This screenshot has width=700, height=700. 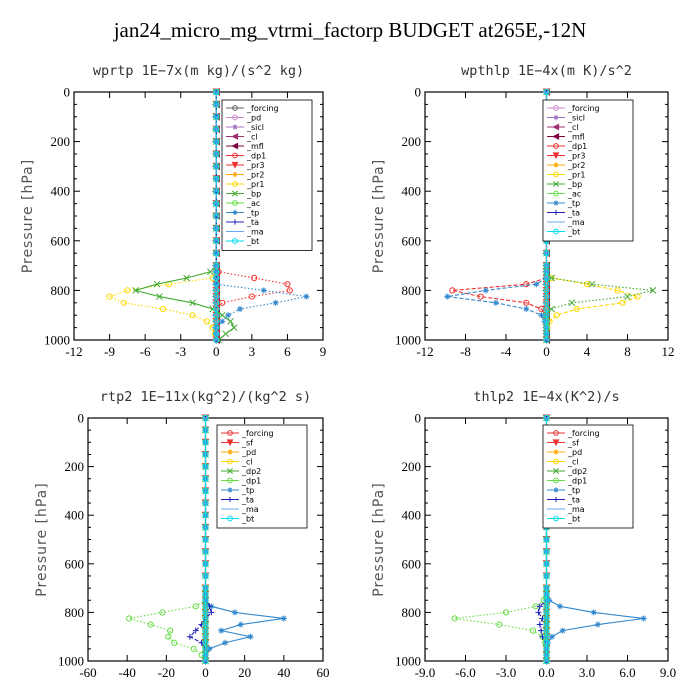 I want to click on legend-label: _bp, so click(x=574, y=184).